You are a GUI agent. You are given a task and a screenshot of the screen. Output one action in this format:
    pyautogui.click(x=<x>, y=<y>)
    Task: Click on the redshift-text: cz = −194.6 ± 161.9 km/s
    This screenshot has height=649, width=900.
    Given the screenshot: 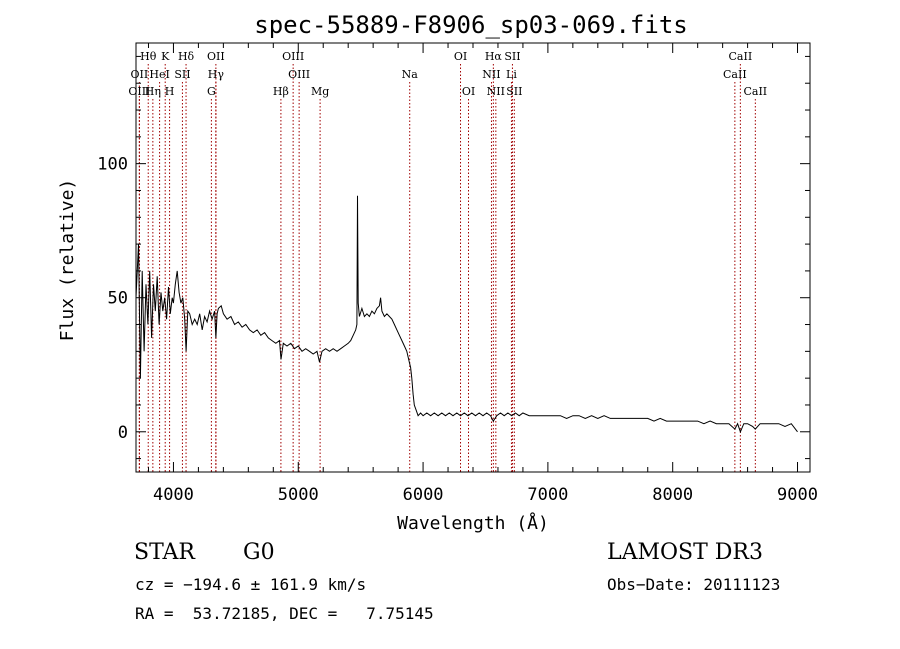 What is the action you would take?
    pyautogui.click(x=251, y=584)
    